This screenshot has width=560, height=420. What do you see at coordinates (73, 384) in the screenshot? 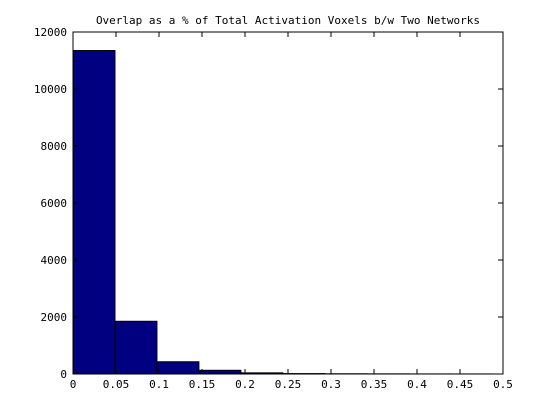
I see `x-tick-label: 0` at bounding box center [73, 384].